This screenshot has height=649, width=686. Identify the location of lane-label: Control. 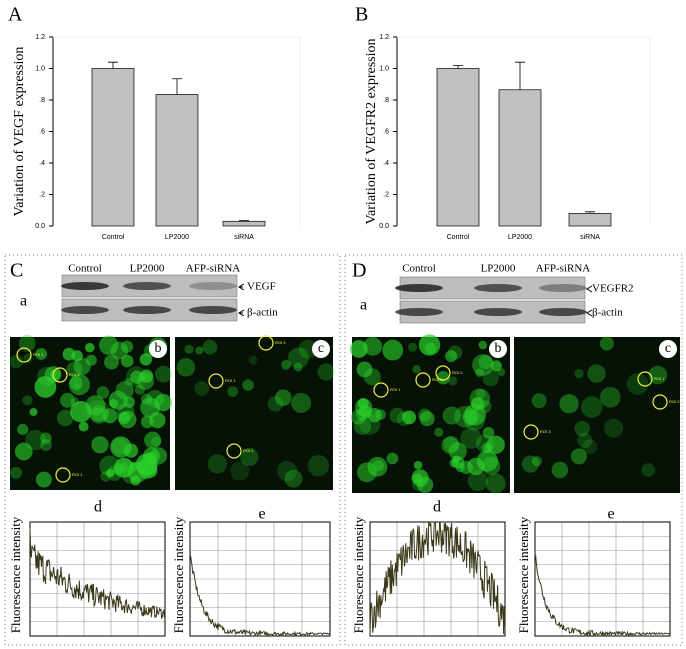
(85, 269).